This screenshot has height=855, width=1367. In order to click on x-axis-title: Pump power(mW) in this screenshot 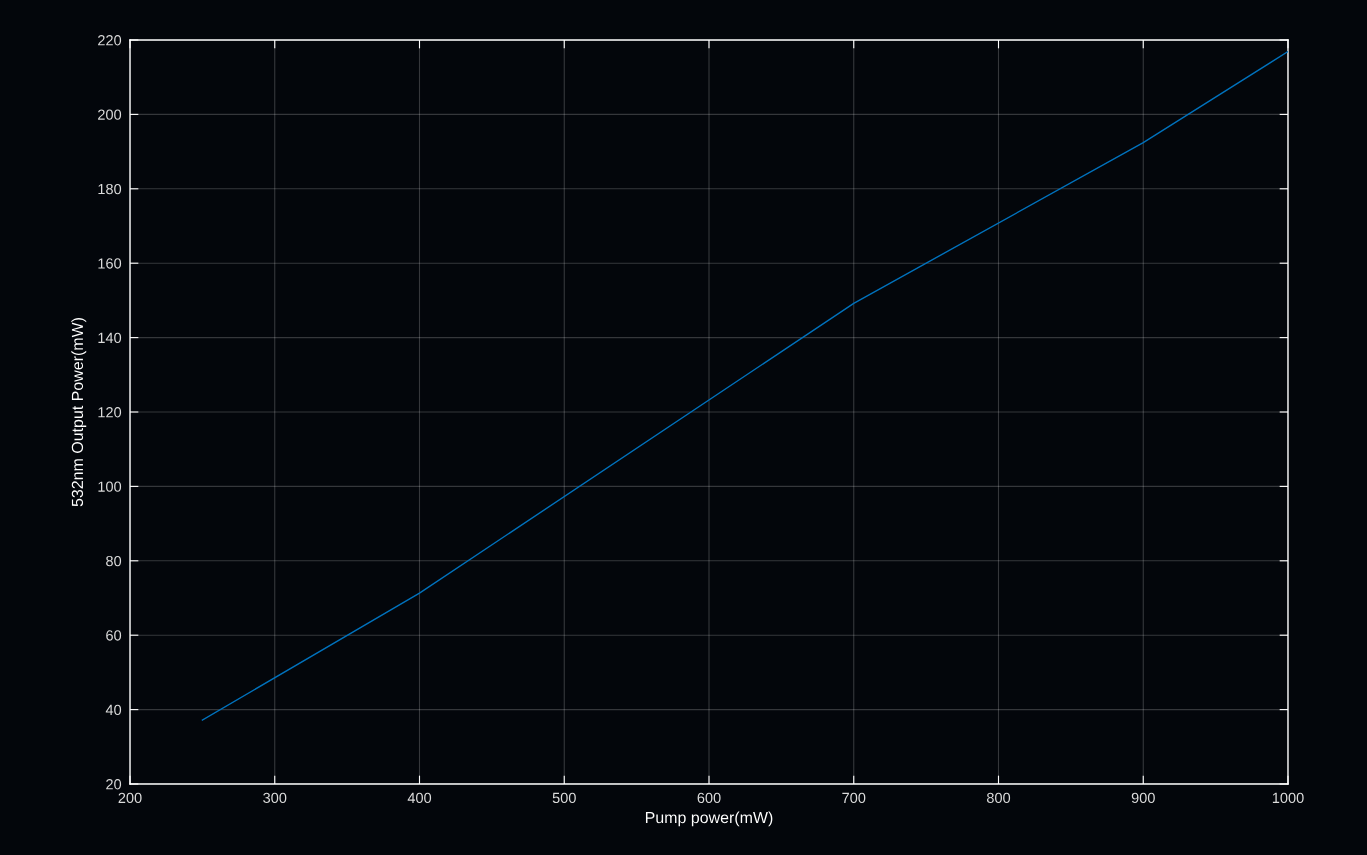, I will do `click(709, 819)`.